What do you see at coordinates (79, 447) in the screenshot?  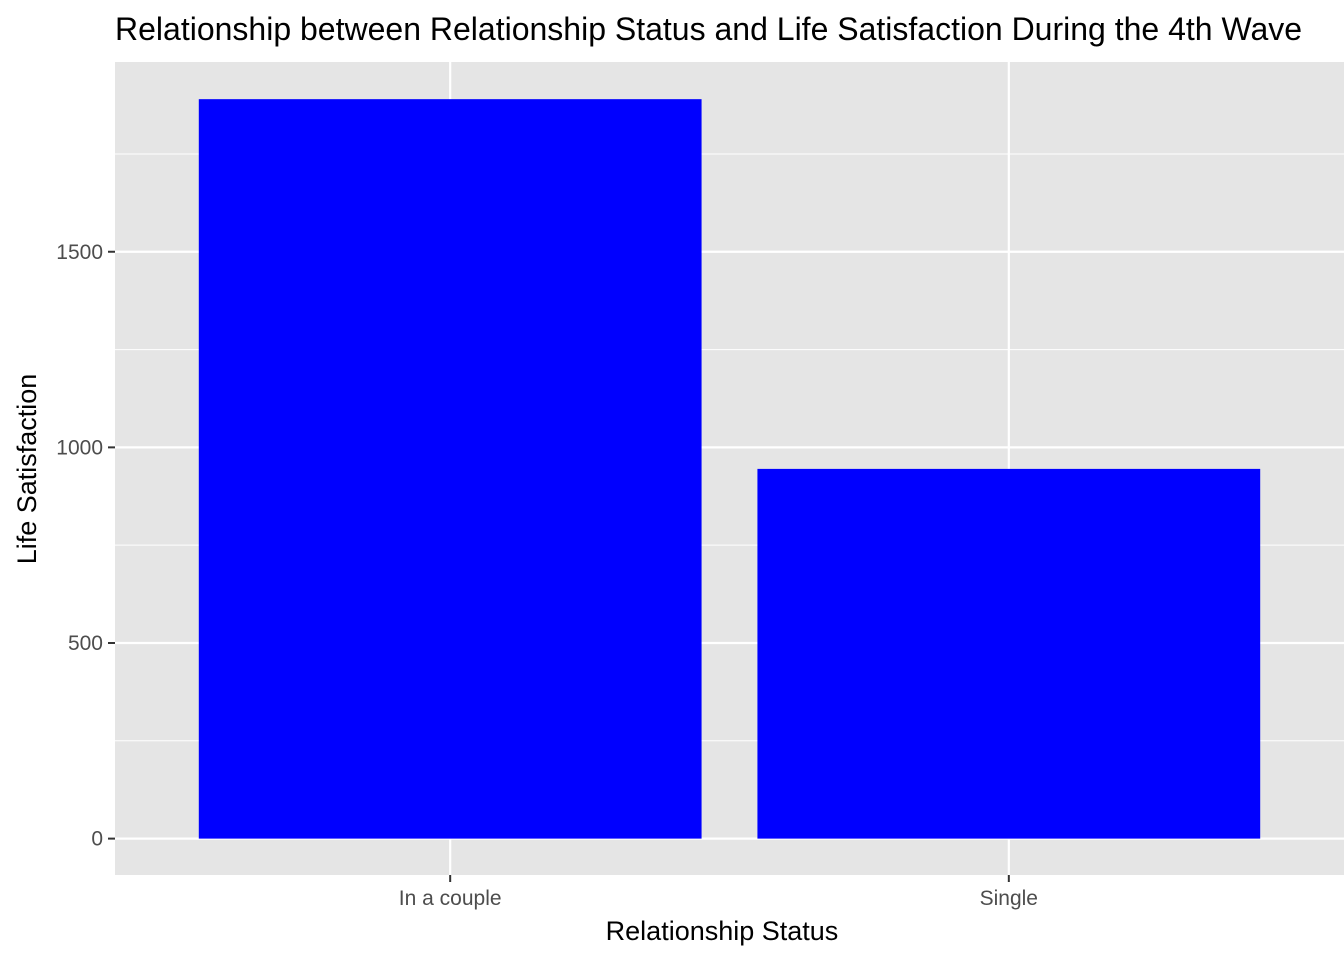 I see `y-tick-label: 1000` at bounding box center [79, 447].